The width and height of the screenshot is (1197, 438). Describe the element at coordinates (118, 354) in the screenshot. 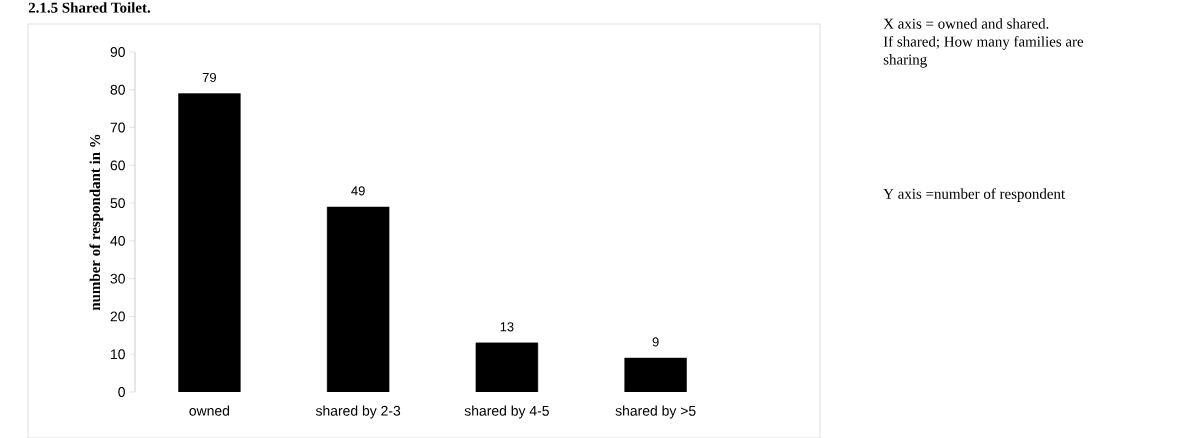

I see `y-tick-label: 10` at that location.